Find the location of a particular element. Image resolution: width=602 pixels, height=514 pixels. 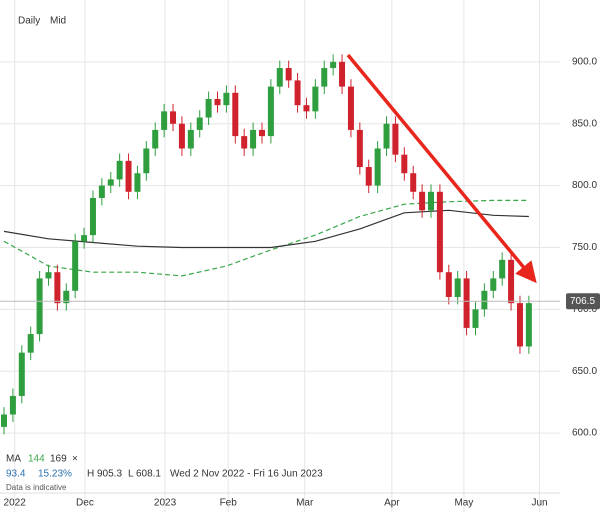

legend-title: MA is located at coordinates (13, 459).